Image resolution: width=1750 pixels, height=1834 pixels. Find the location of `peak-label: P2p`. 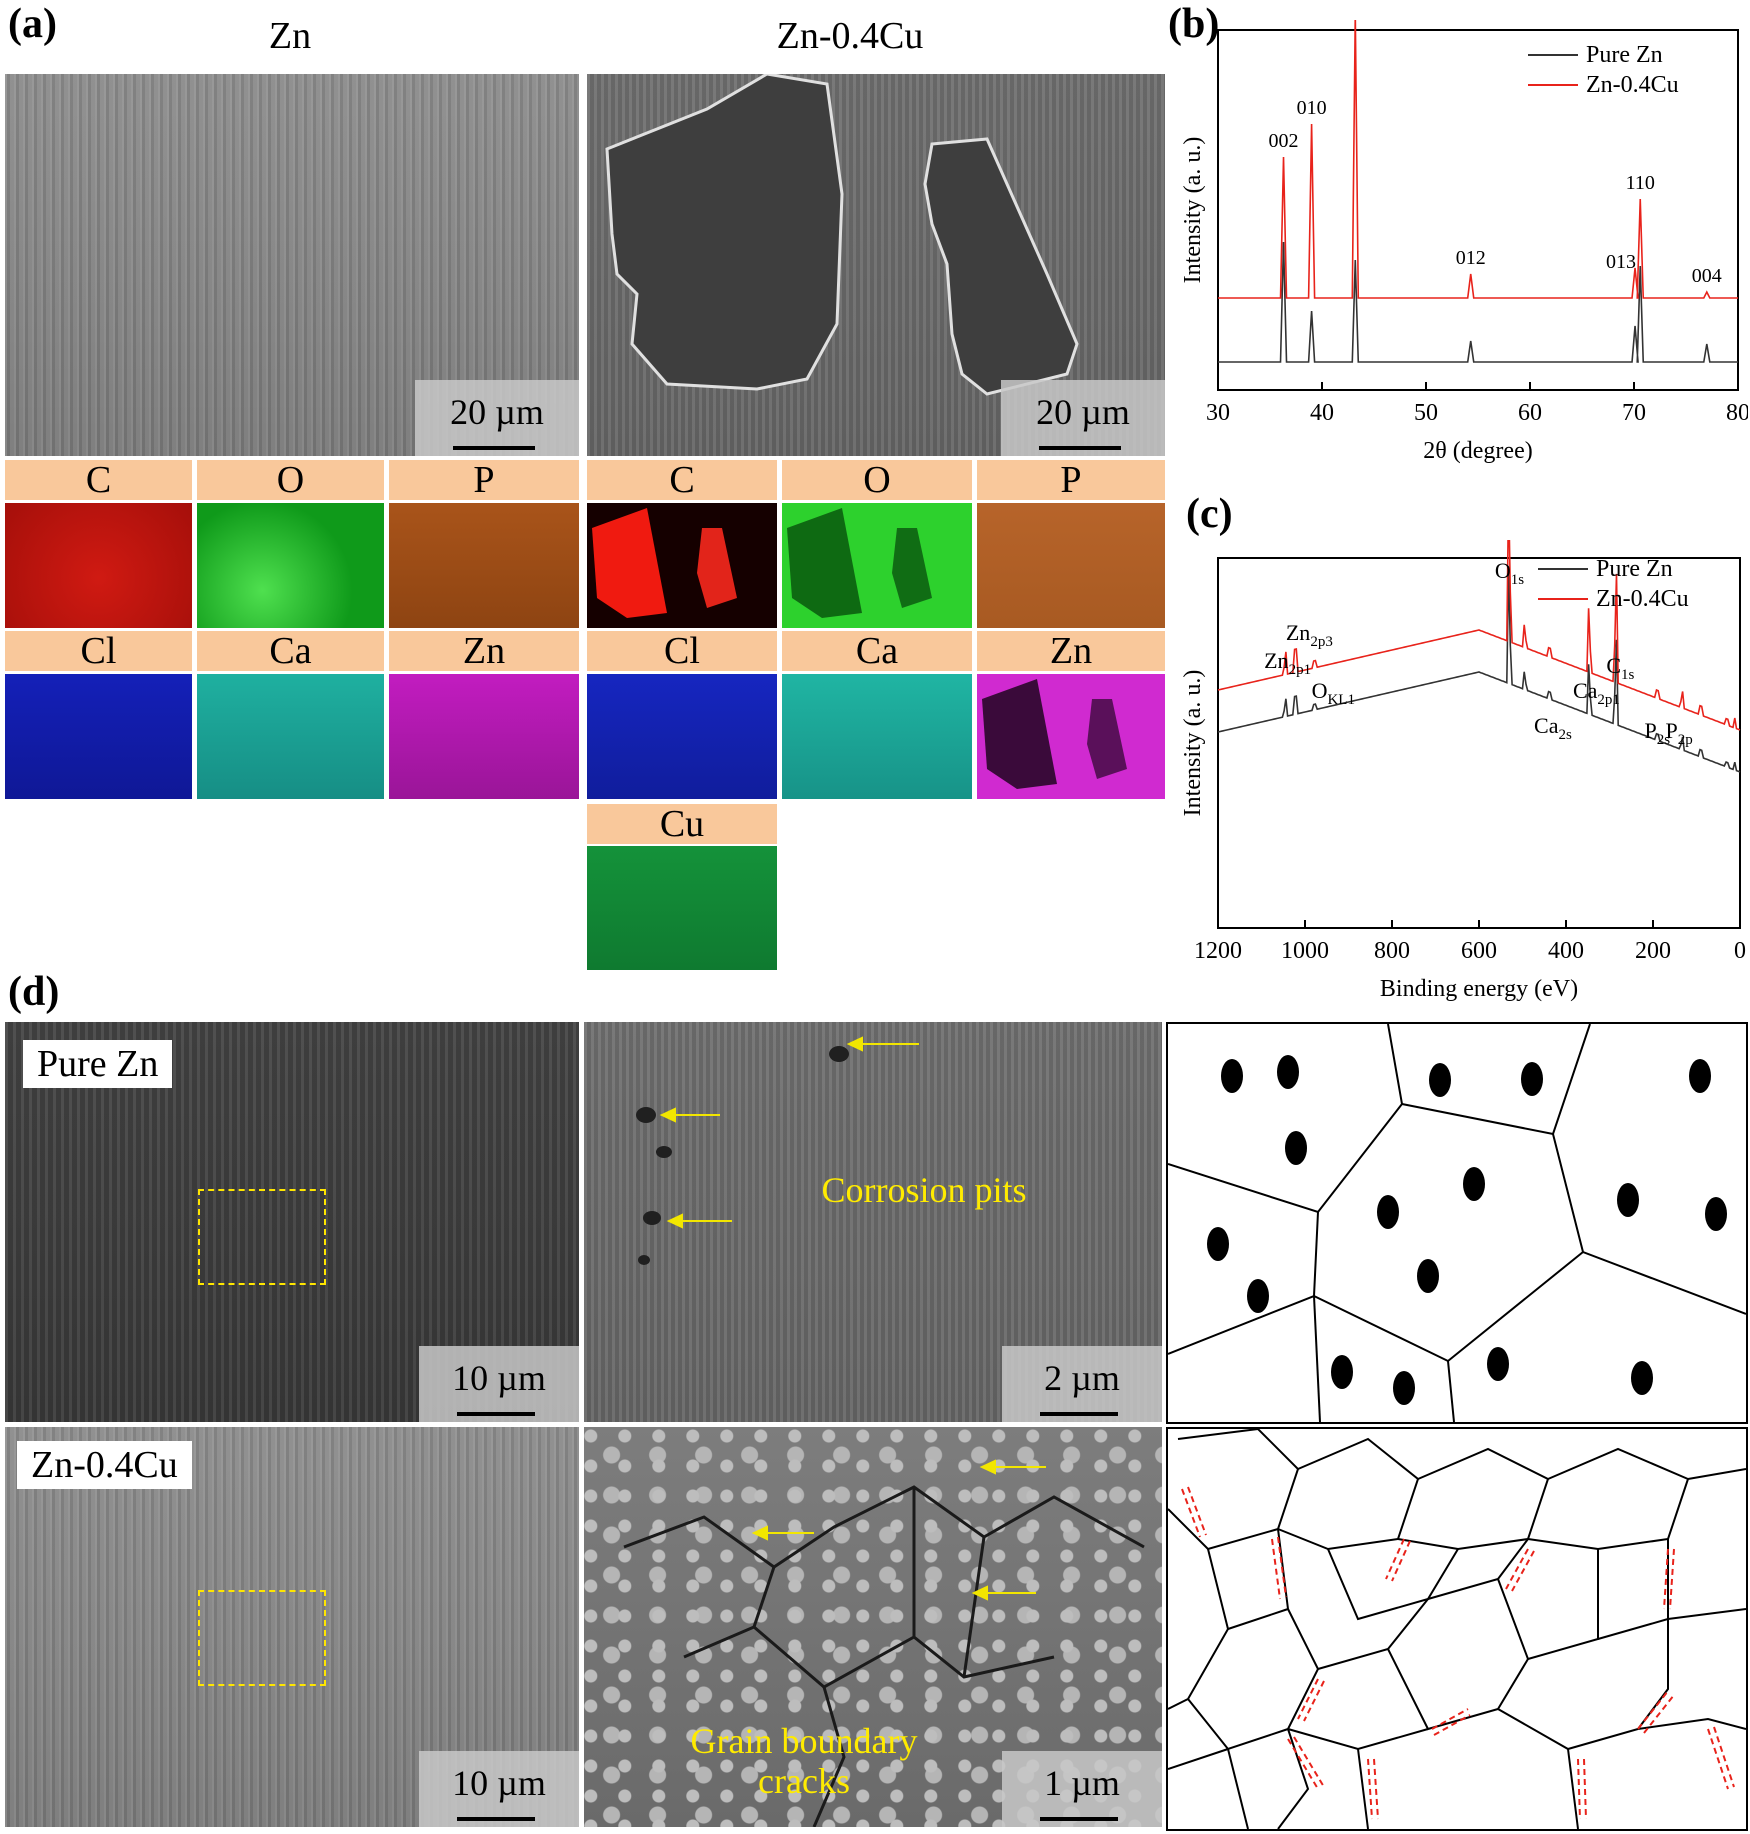

peak-label: P2p is located at coordinates (1678, 733).